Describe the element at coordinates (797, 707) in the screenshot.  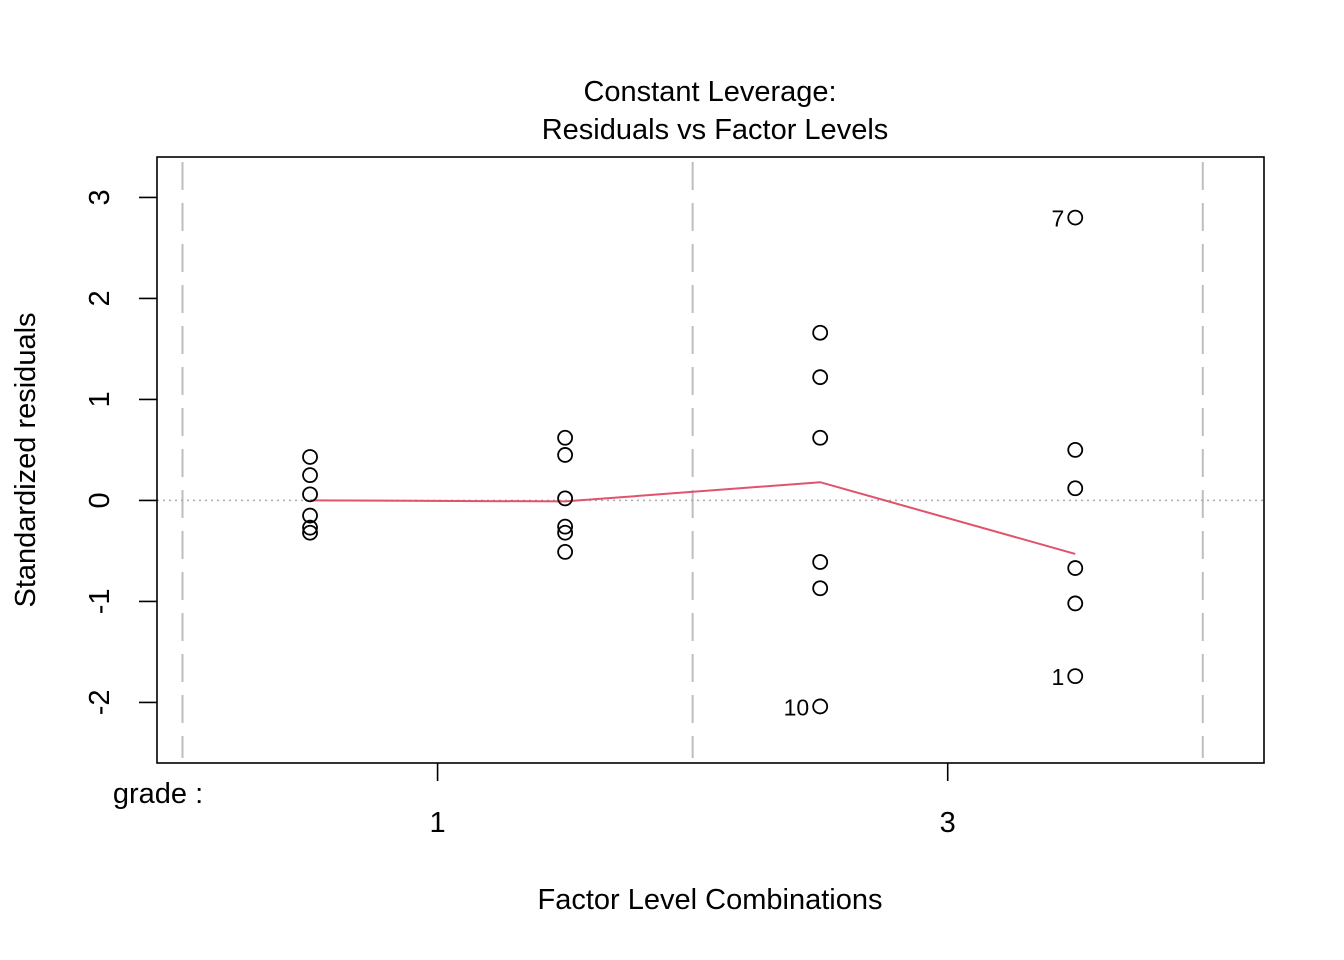
I see `point-label-10: 10` at that location.